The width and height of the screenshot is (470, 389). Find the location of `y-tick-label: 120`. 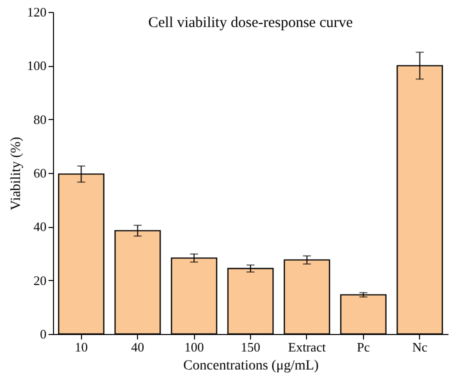

y-tick-label: 120 is located at coordinates (36, 12).